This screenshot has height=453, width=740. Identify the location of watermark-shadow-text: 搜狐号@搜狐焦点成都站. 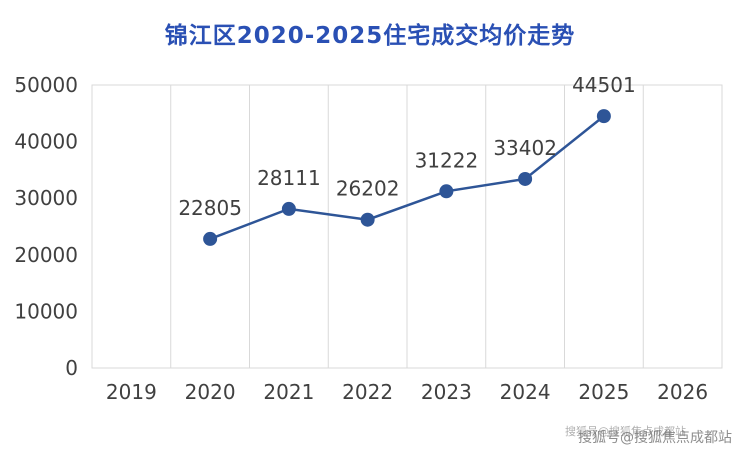
(625, 431).